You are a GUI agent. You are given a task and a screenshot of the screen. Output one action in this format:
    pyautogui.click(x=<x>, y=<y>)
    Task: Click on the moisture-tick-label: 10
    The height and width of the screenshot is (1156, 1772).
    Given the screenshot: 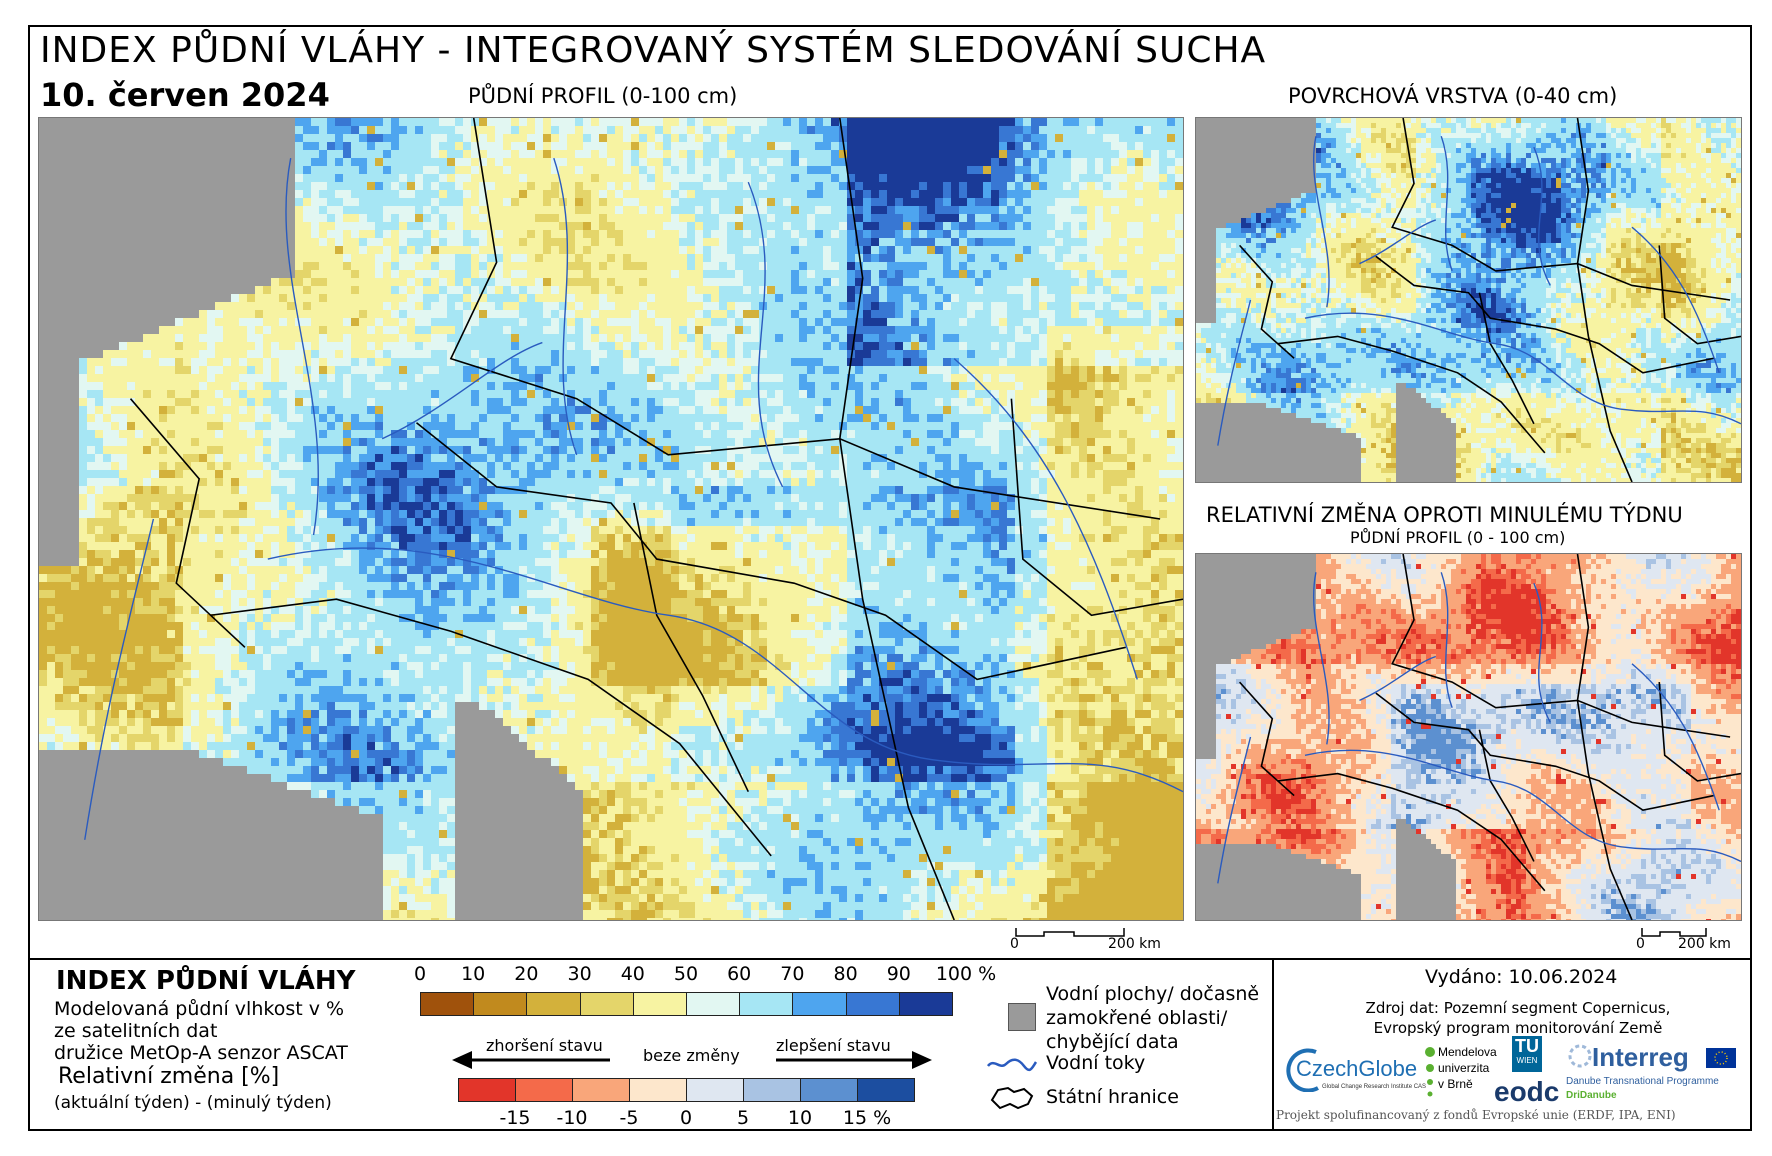 What is the action you would take?
    pyautogui.click(x=473, y=974)
    